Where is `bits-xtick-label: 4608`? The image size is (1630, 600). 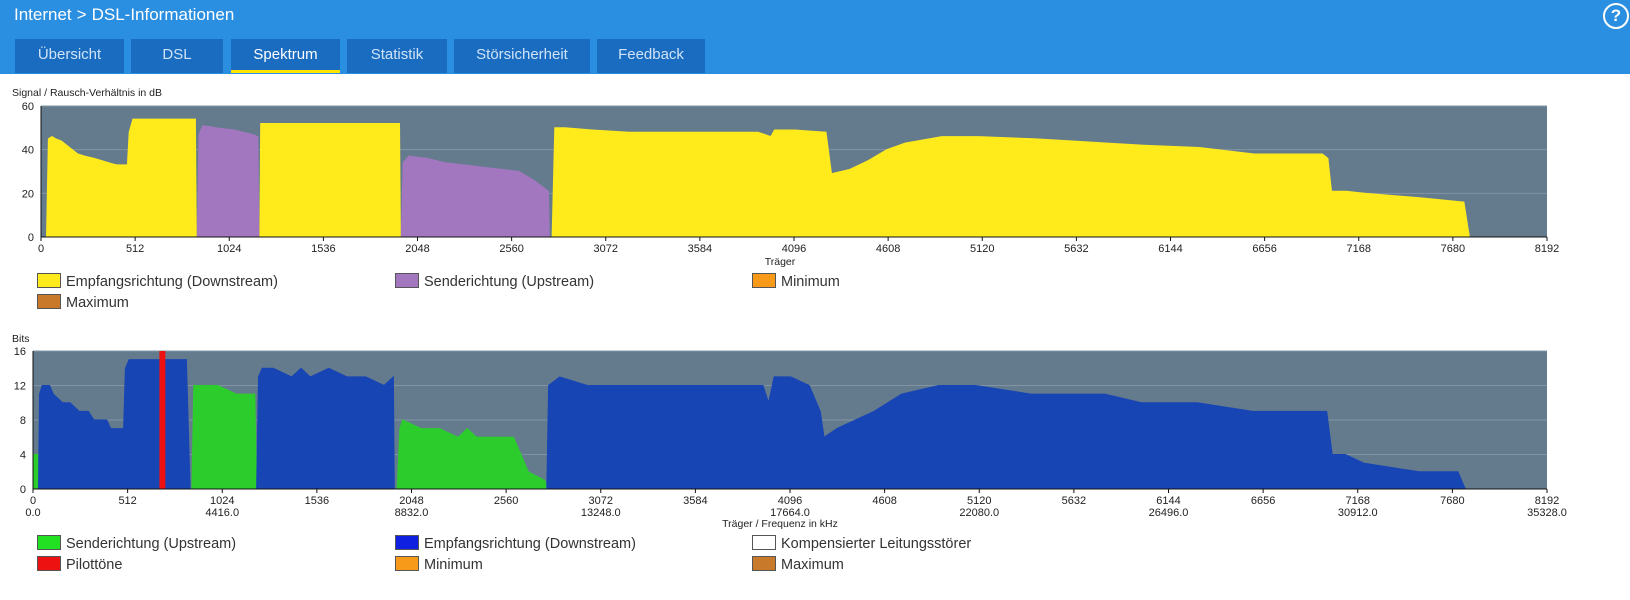 bits-xtick-label: 4608 is located at coordinates (884, 501).